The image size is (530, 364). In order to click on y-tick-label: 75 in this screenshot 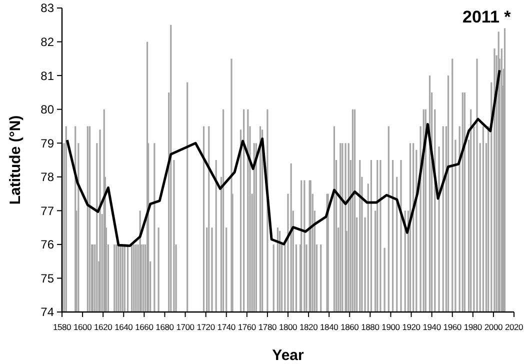, I will do `click(47, 278)`.